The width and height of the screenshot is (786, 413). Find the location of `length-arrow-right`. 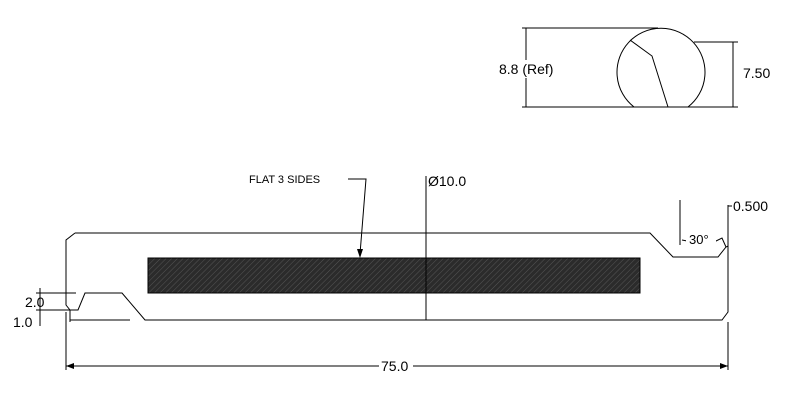

length-arrow-right is located at coordinates (724, 366).